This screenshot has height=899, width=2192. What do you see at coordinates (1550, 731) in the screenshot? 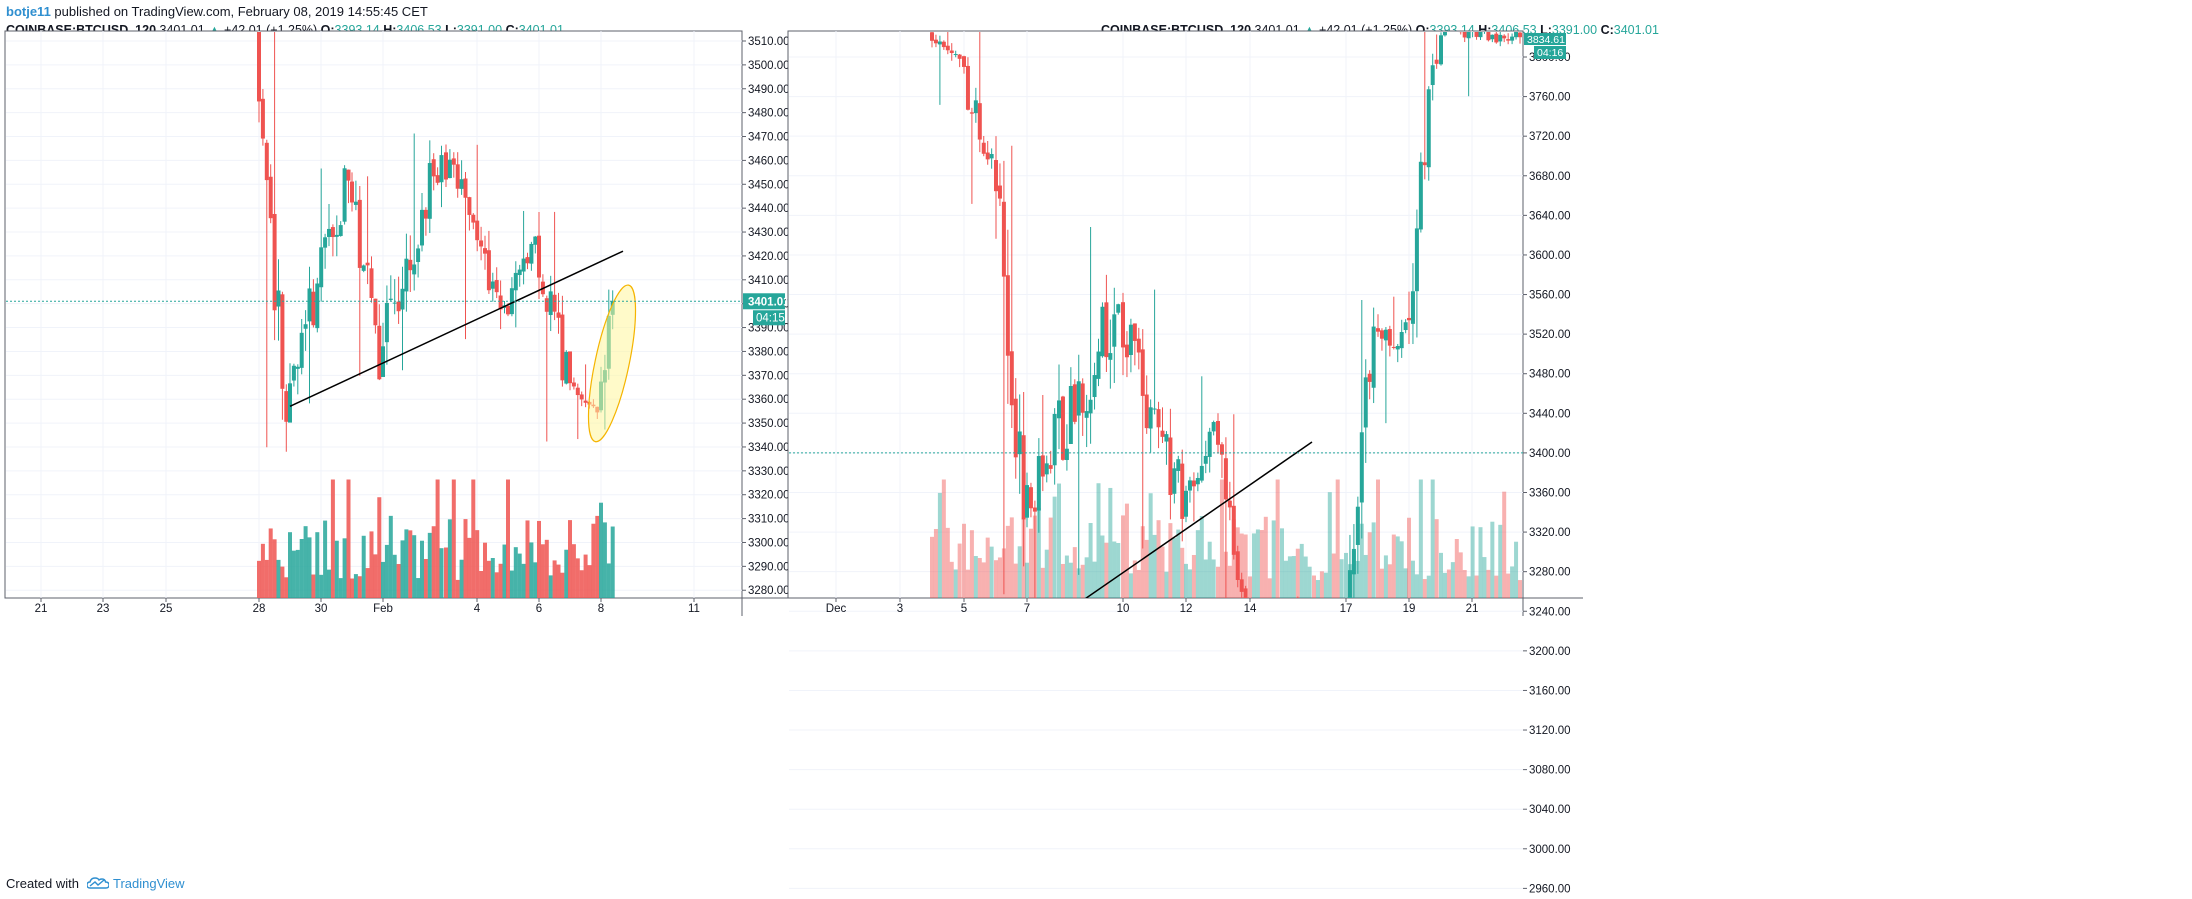
I see `y-tick-label: 3120.00` at bounding box center [1550, 731].